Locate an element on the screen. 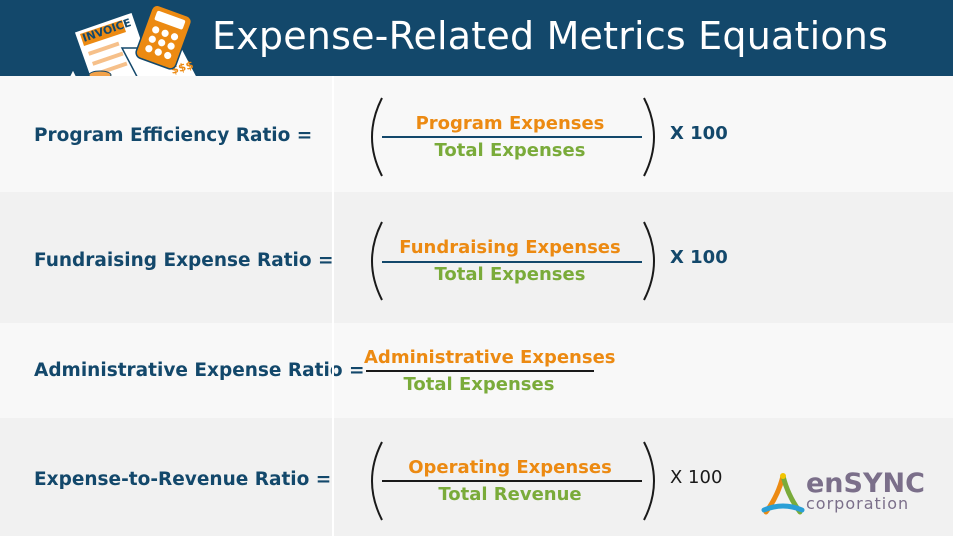 The width and height of the screenshot is (953, 536). page-title: Expense-Related Metrics Equations is located at coordinates (550, 36).